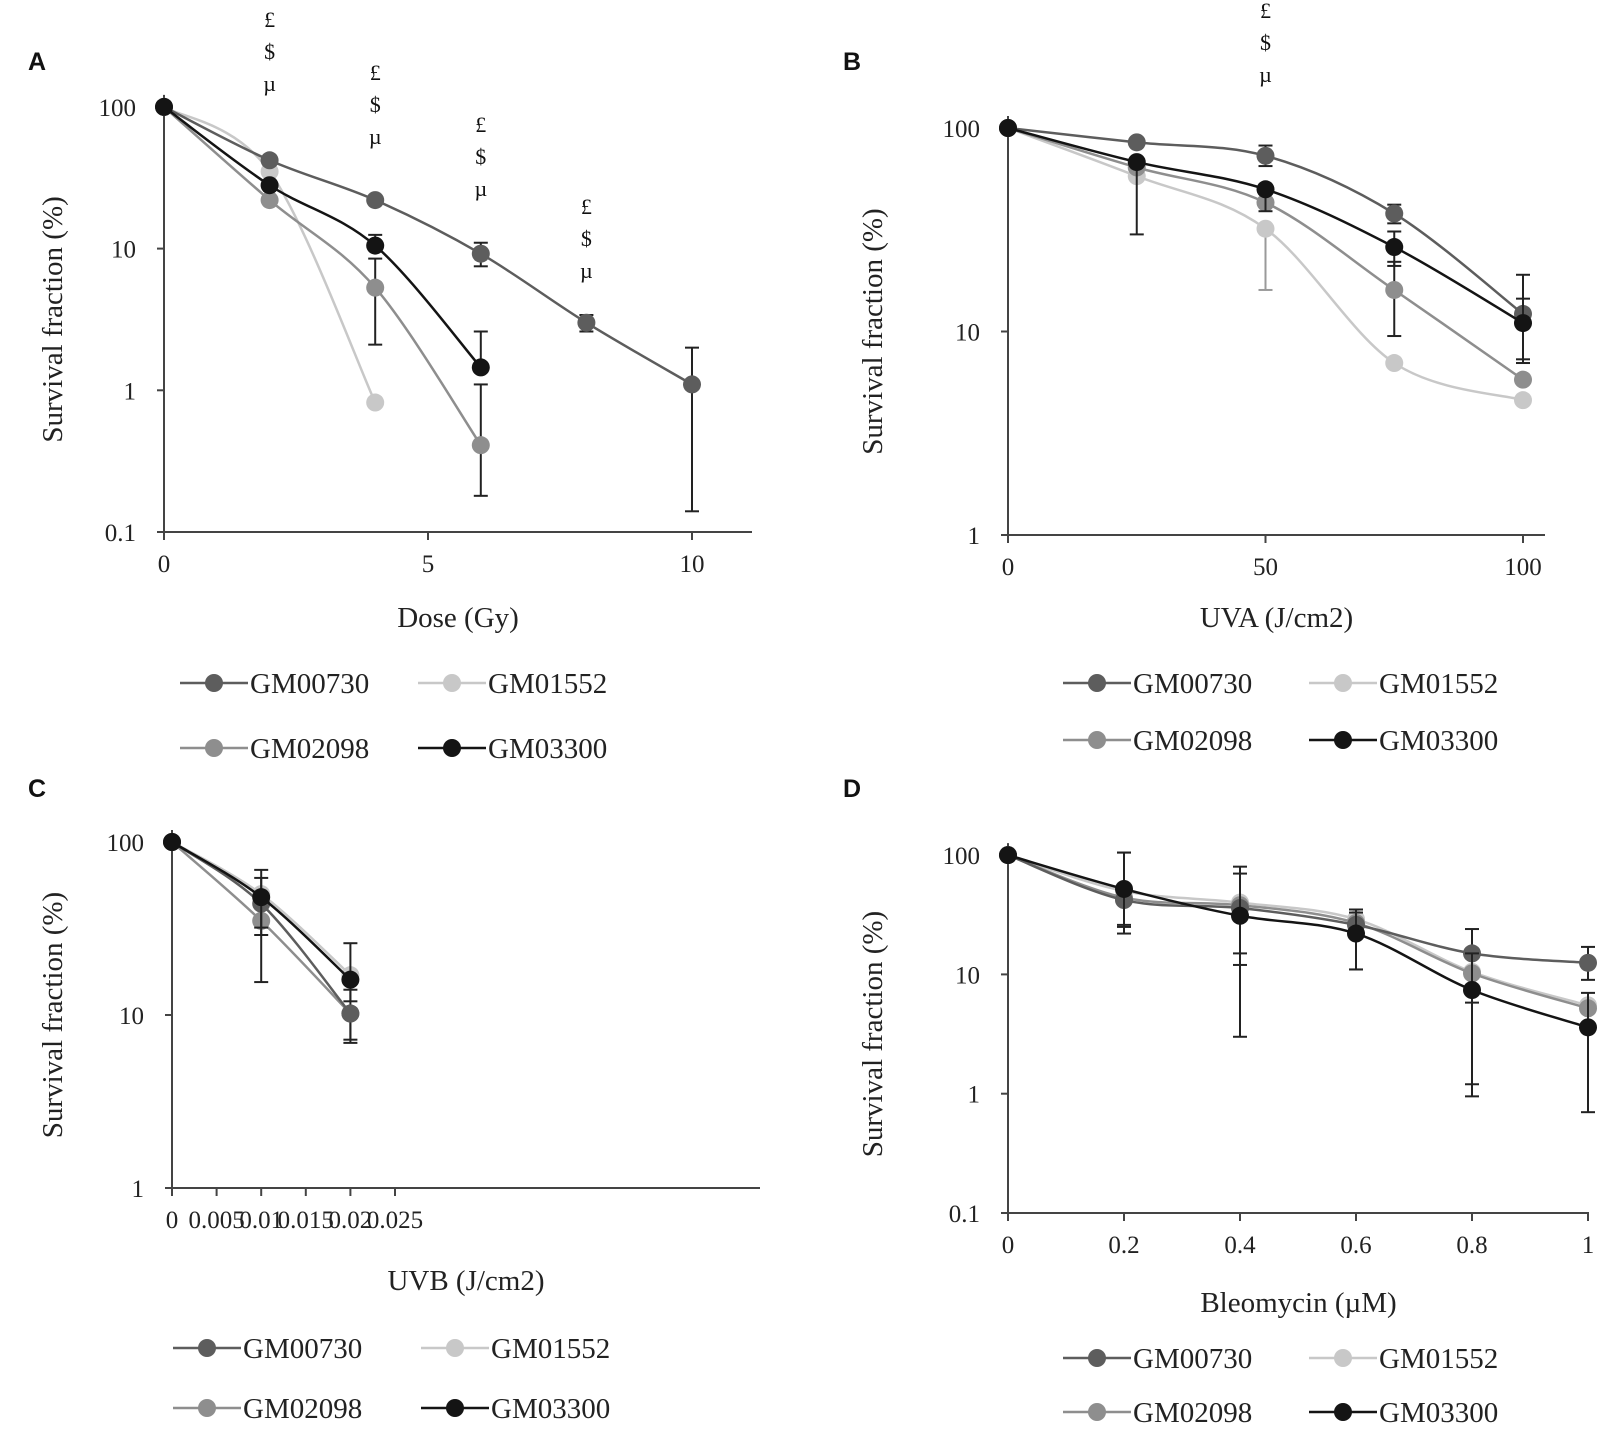 The image size is (1600, 1448). I want to click on x-tick-label: 5, so click(428, 564).